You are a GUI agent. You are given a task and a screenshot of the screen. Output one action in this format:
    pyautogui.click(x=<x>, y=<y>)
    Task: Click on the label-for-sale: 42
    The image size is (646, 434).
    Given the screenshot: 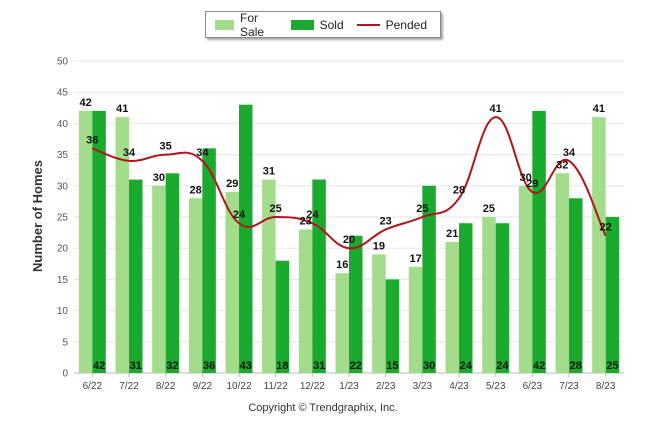 What is the action you would take?
    pyautogui.click(x=85, y=103)
    